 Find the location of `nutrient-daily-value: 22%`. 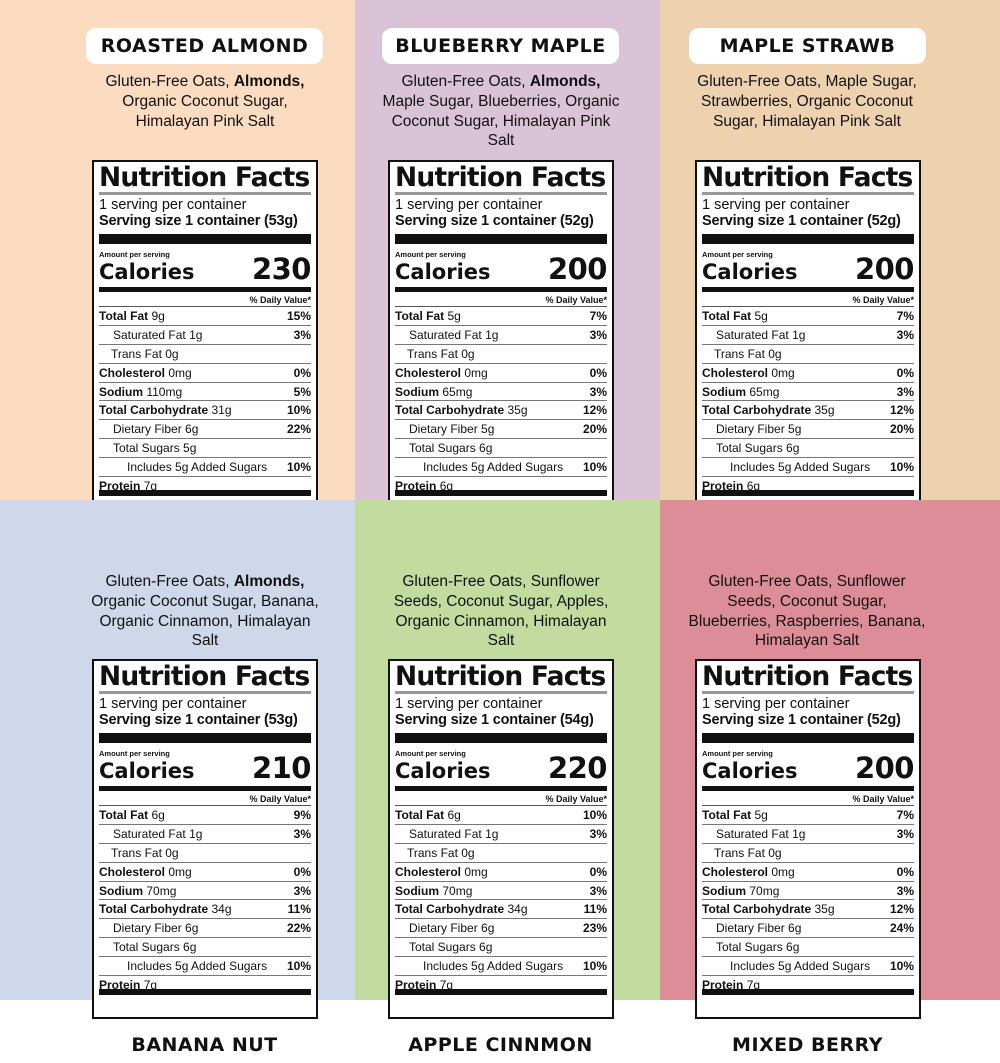

nutrient-daily-value: 22% is located at coordinates (298, 429).